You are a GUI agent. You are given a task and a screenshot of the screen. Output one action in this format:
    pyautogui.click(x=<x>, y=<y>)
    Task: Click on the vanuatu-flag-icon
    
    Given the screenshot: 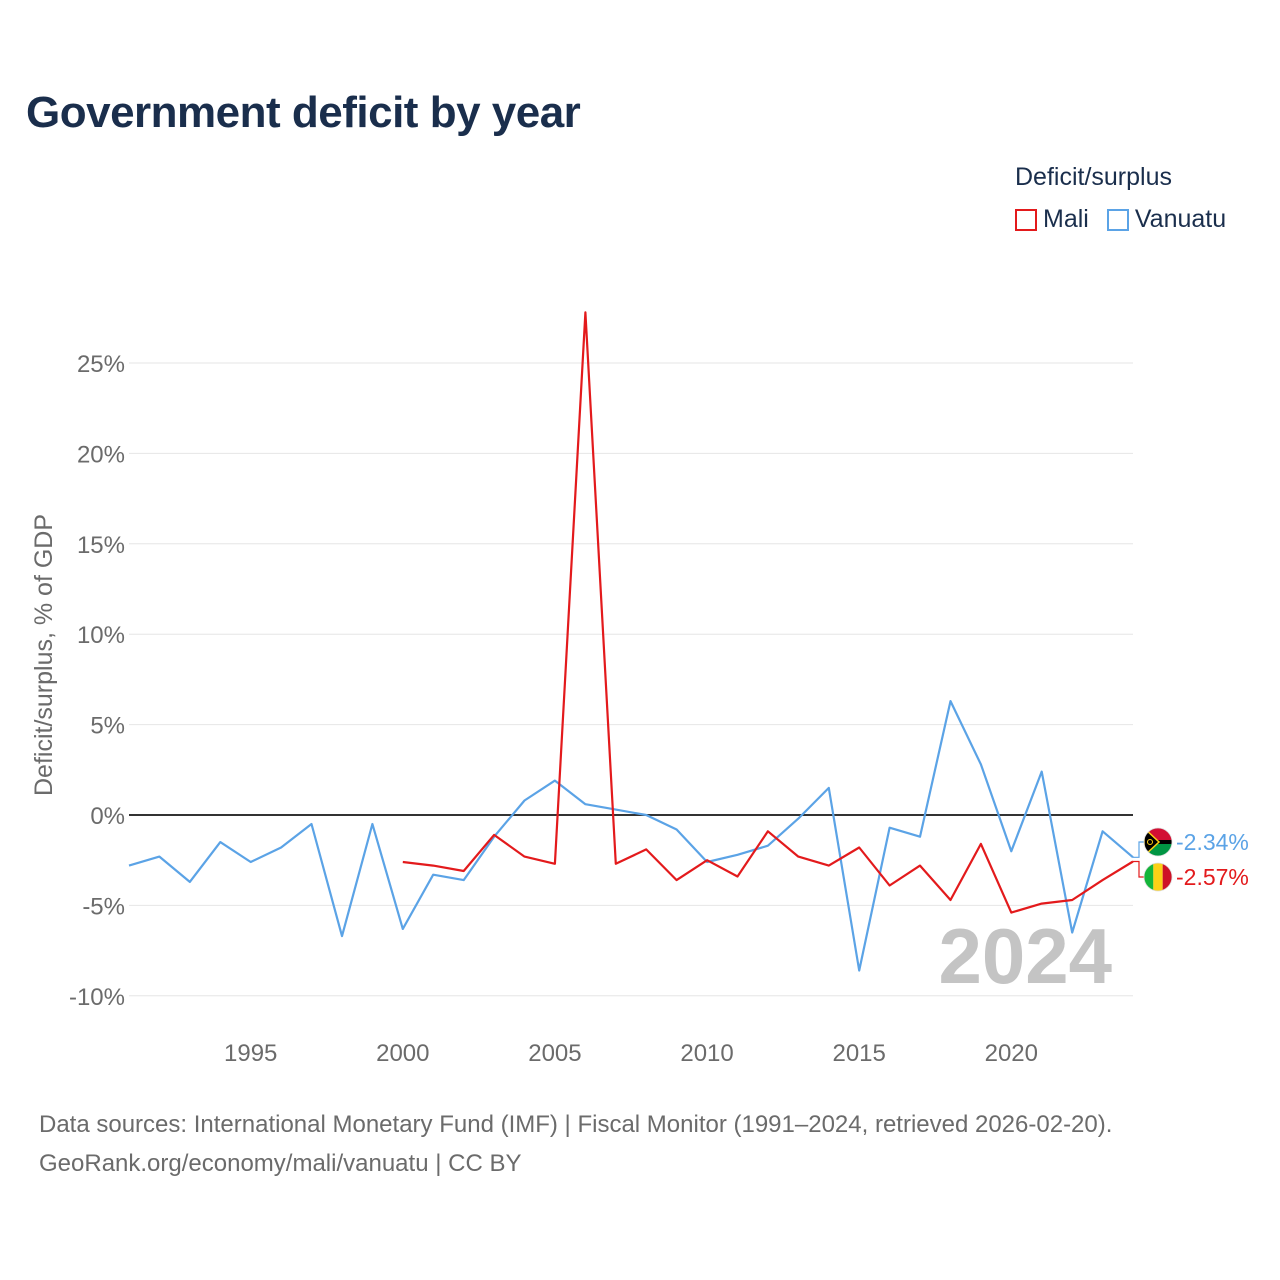 What is the action you would take?
    pyautogui.click(x=1158, y=842)
    